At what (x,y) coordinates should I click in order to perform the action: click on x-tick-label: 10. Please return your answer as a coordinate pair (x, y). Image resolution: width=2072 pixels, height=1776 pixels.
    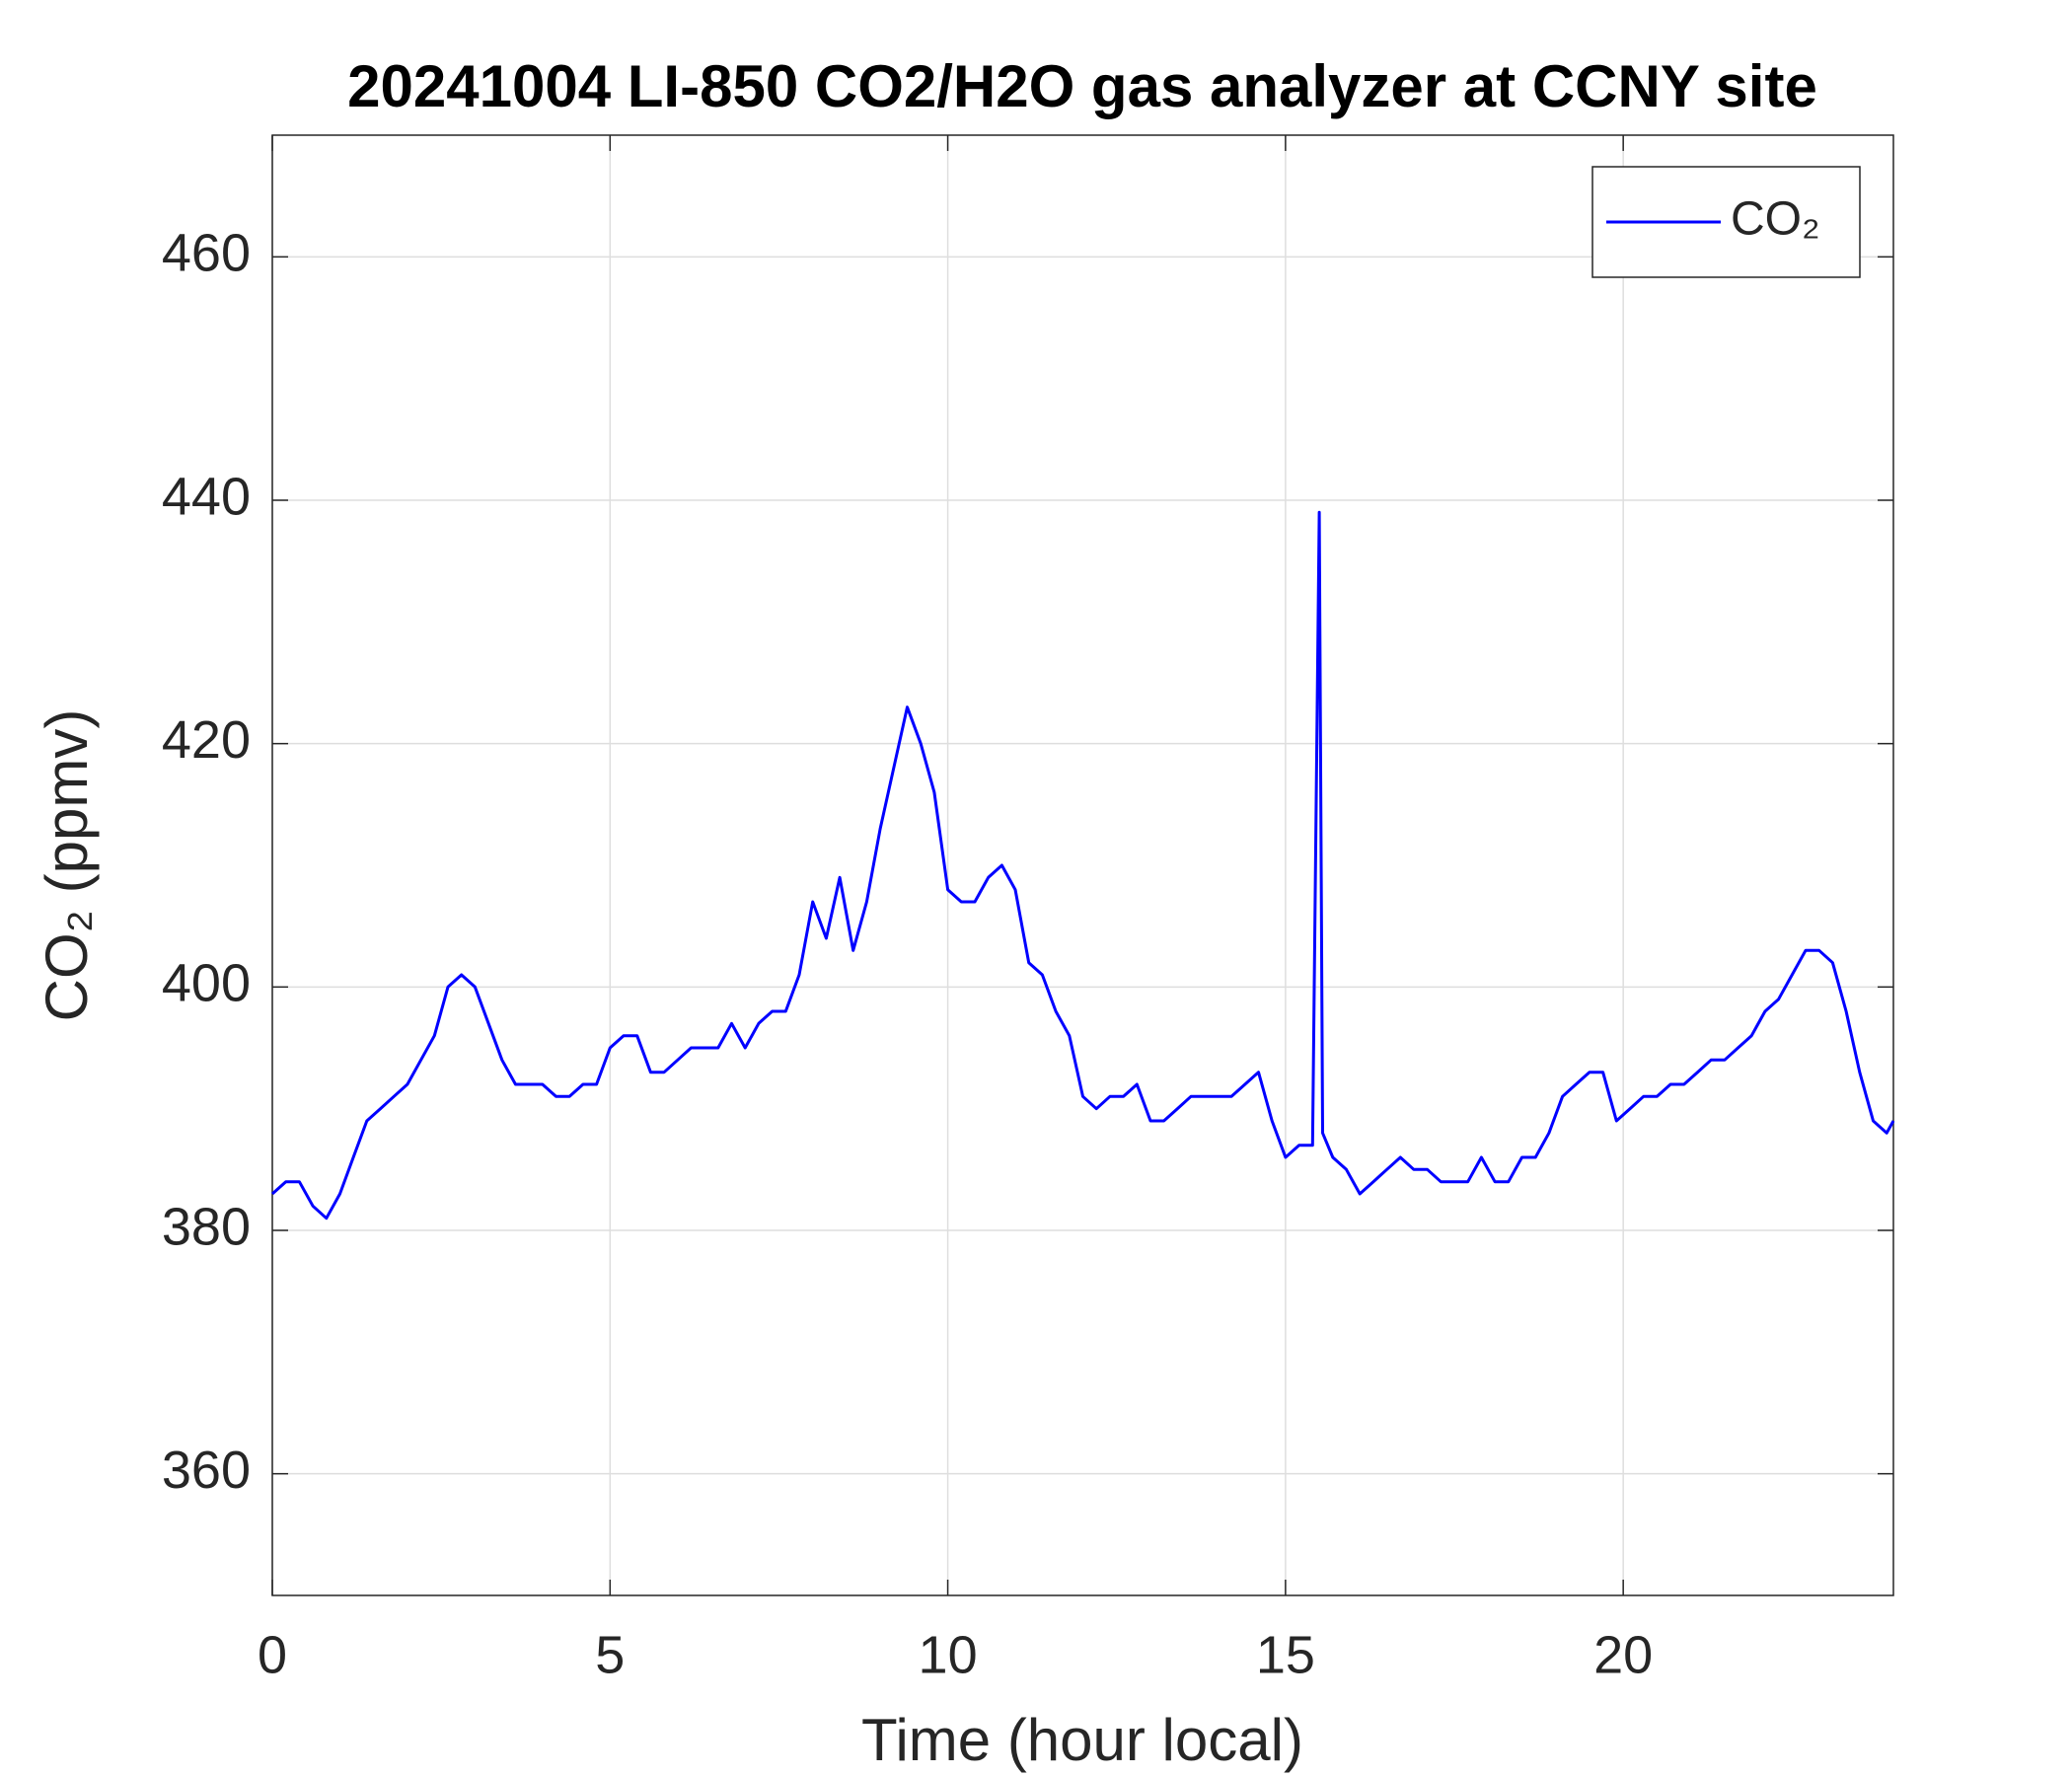
    Looking at the image, I should click on (949, 1655).